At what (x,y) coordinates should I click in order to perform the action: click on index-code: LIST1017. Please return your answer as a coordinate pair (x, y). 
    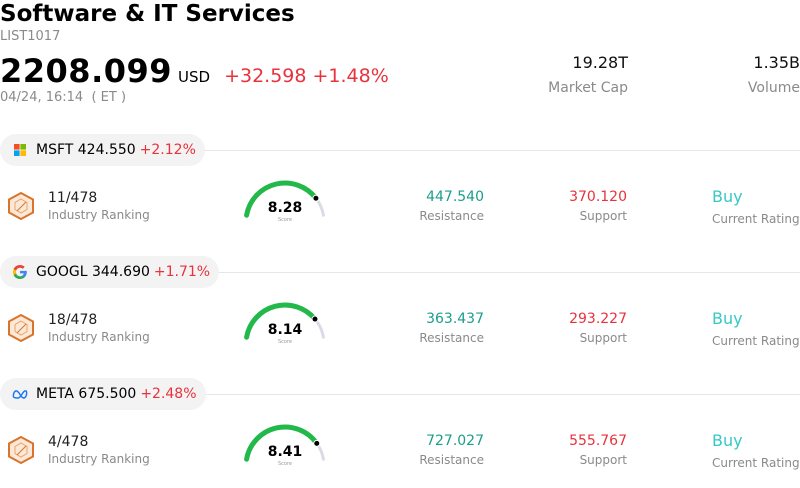
    Looking at the image, I should click on (30, 36).